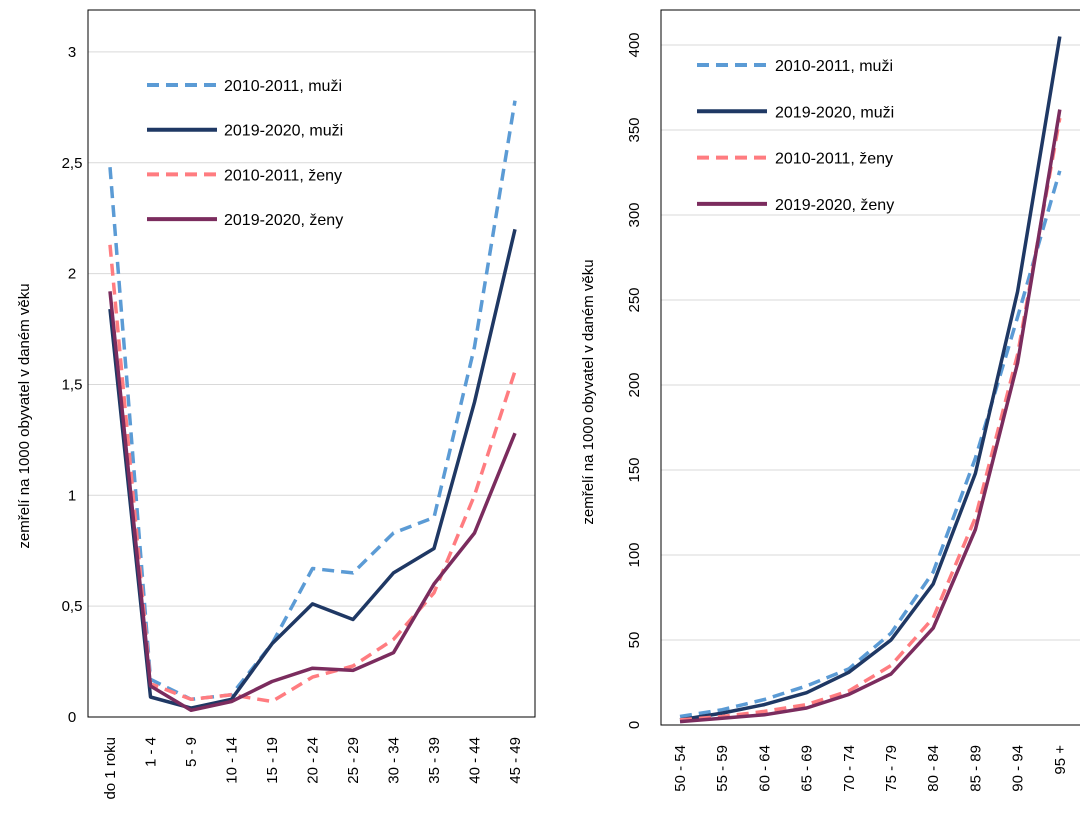 This screenshot has width=1080, height=820. What do you see at coordinates (313, 760) in the screenshot?
I see `chart-left-x-tick-label: 20 - 24` at bounding box center [313, 760].